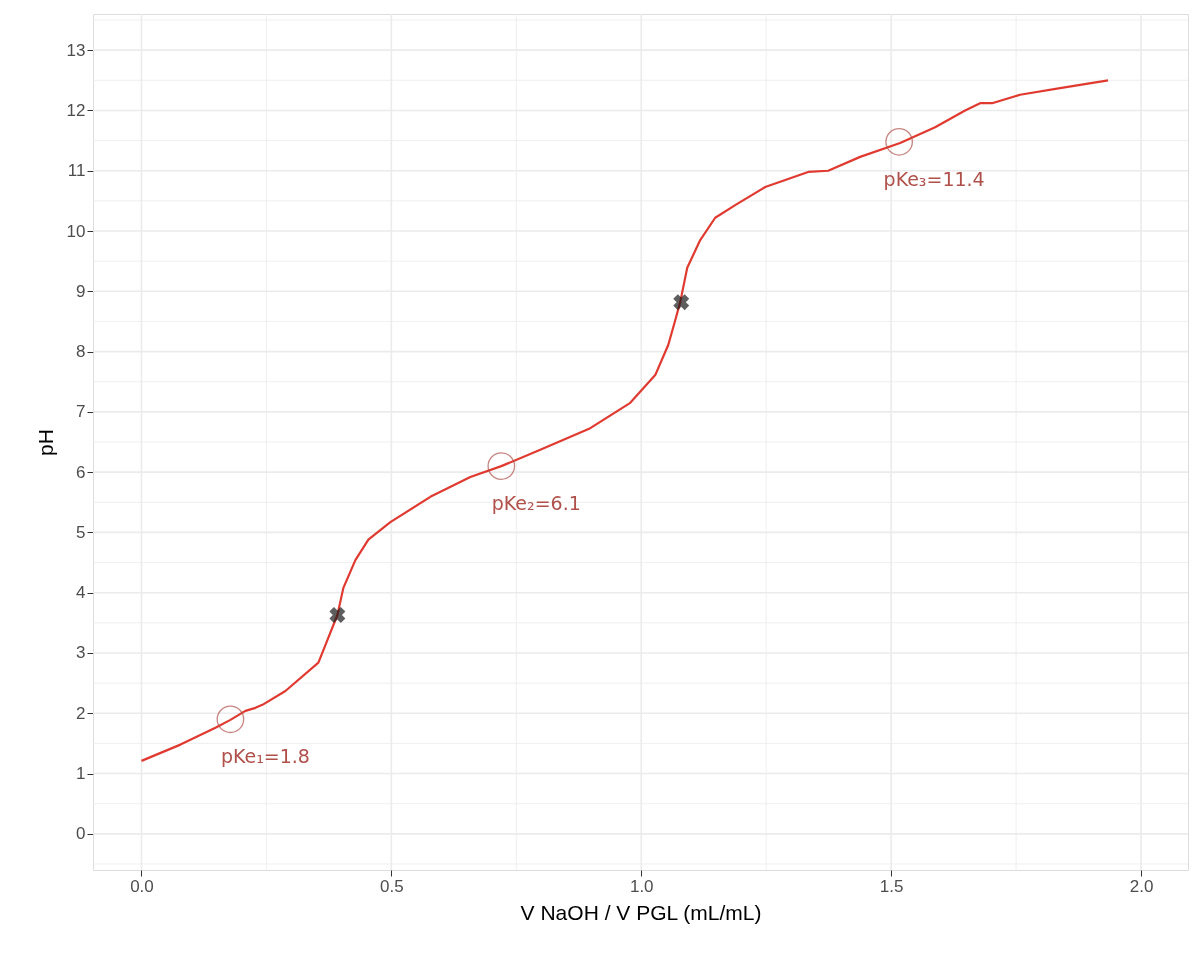 The height and width of the screenshot is (959, 1197). What do you see at coordinates (76, 231) in the screenshot?
I see `y-tick-label: 10` at bounding box center [76, 231].